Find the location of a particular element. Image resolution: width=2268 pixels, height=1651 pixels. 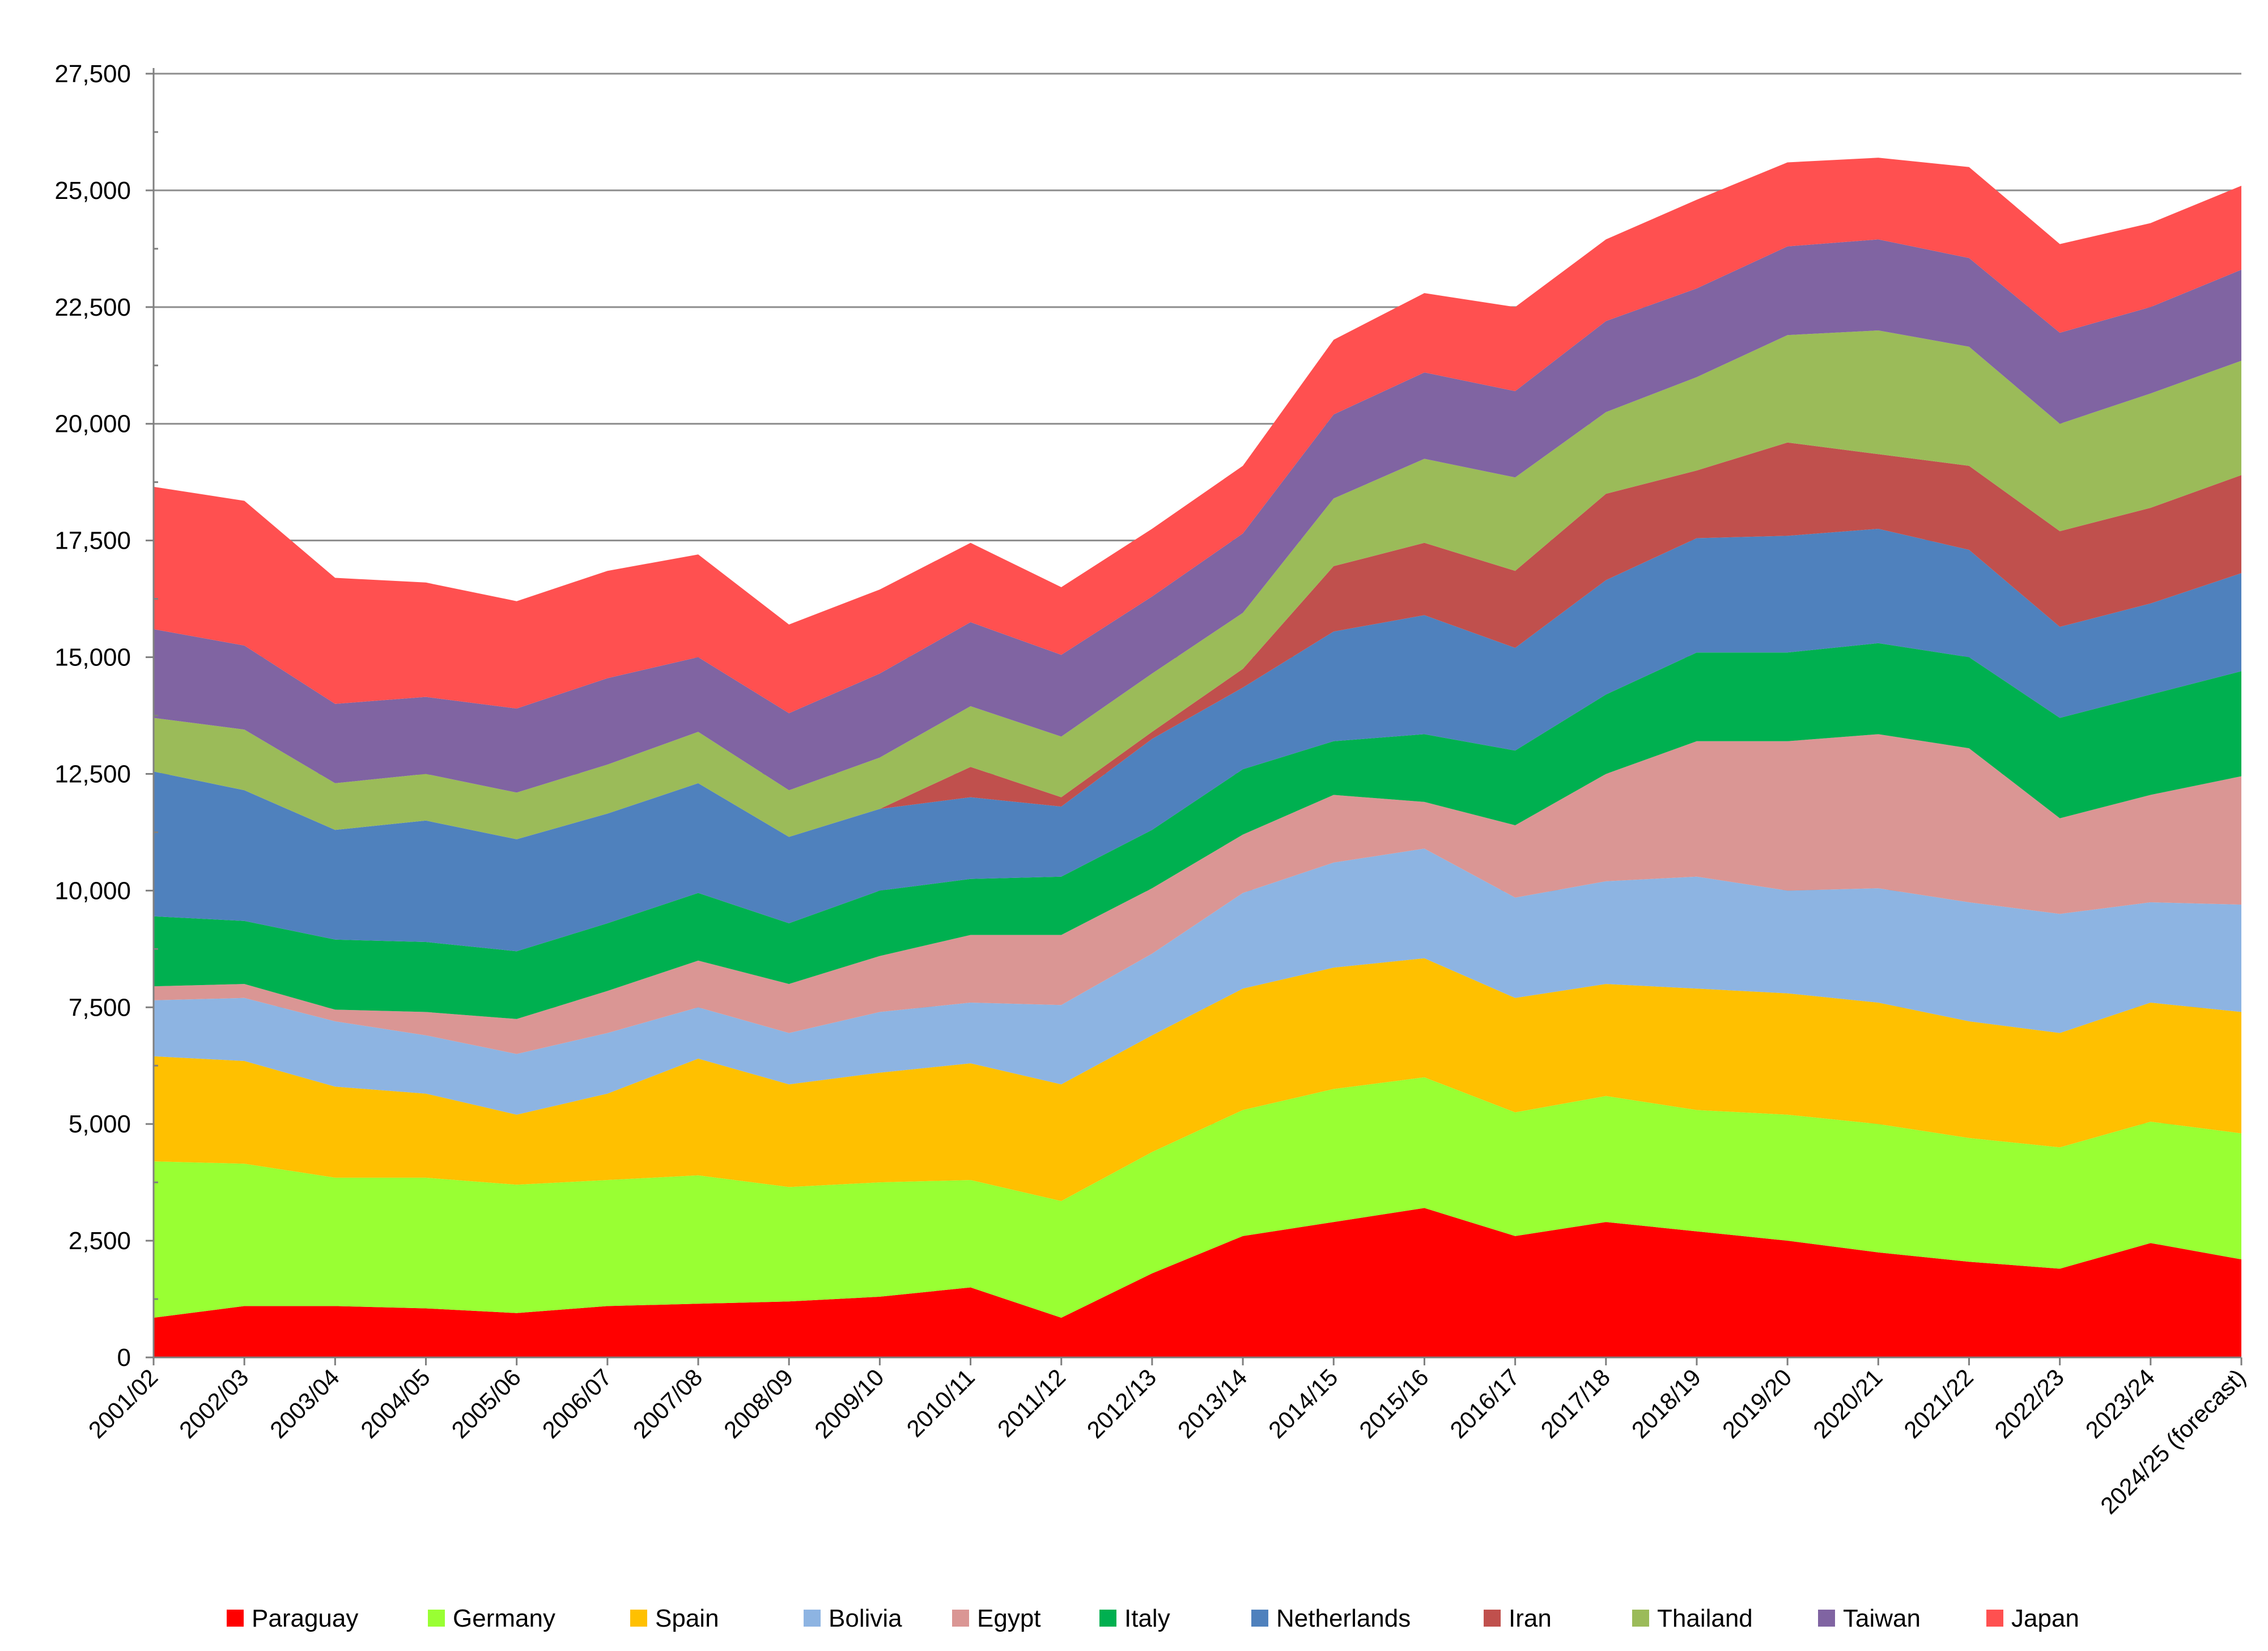

legend-swatch-germany is located at coordinates (437, 1618).